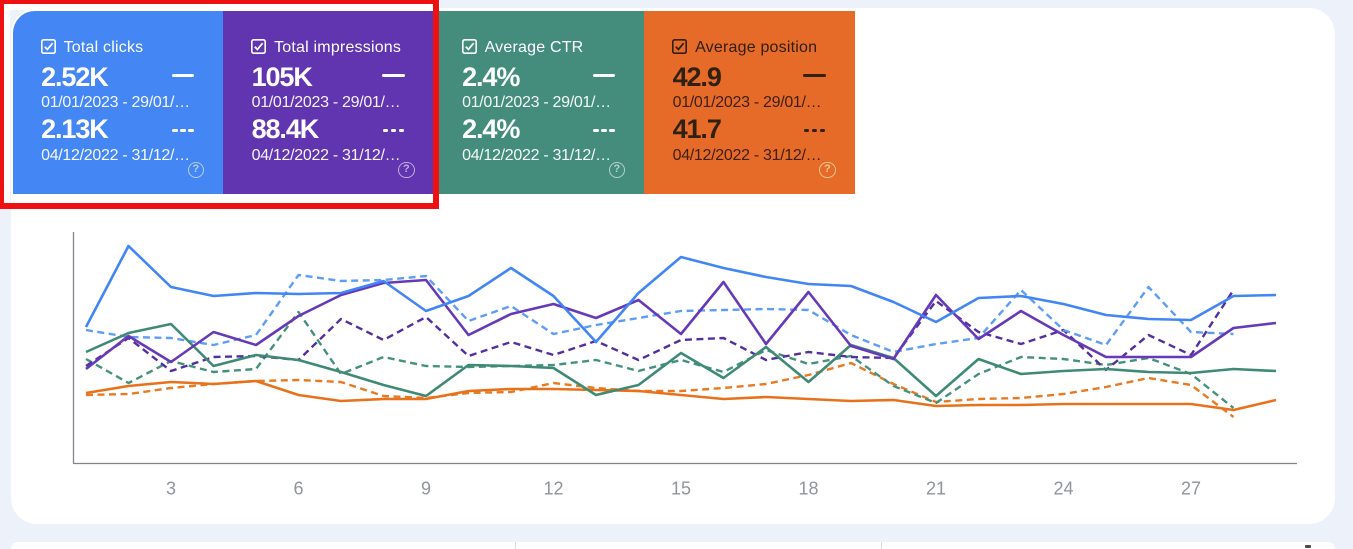 This screenshot has width=1353, height=549. What do you see at coordinates (171, 489) in the screenshot?
I see `svg-text: 3` at bounding box center [171, 489].